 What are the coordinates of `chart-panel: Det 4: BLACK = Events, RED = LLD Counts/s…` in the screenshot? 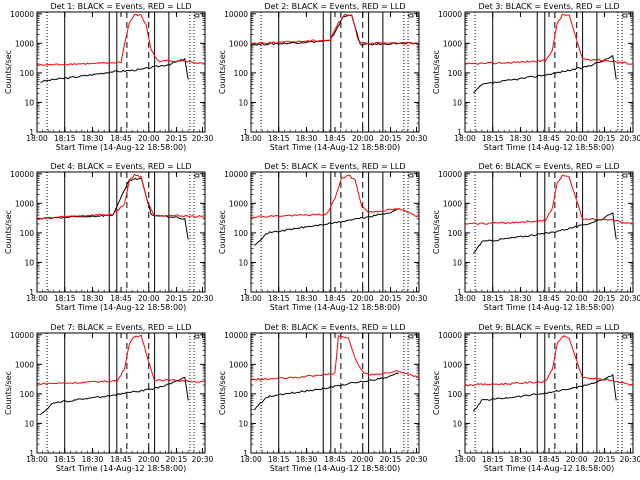 It's located at (109, 237).